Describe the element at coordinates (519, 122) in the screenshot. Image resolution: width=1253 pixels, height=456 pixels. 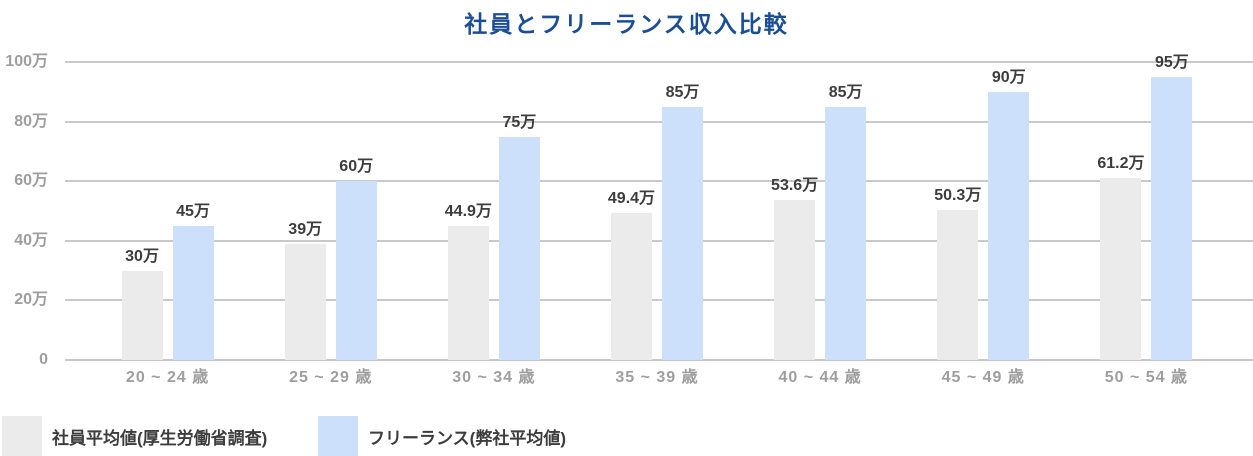
I see `bar-value-label: 75万` at that location.